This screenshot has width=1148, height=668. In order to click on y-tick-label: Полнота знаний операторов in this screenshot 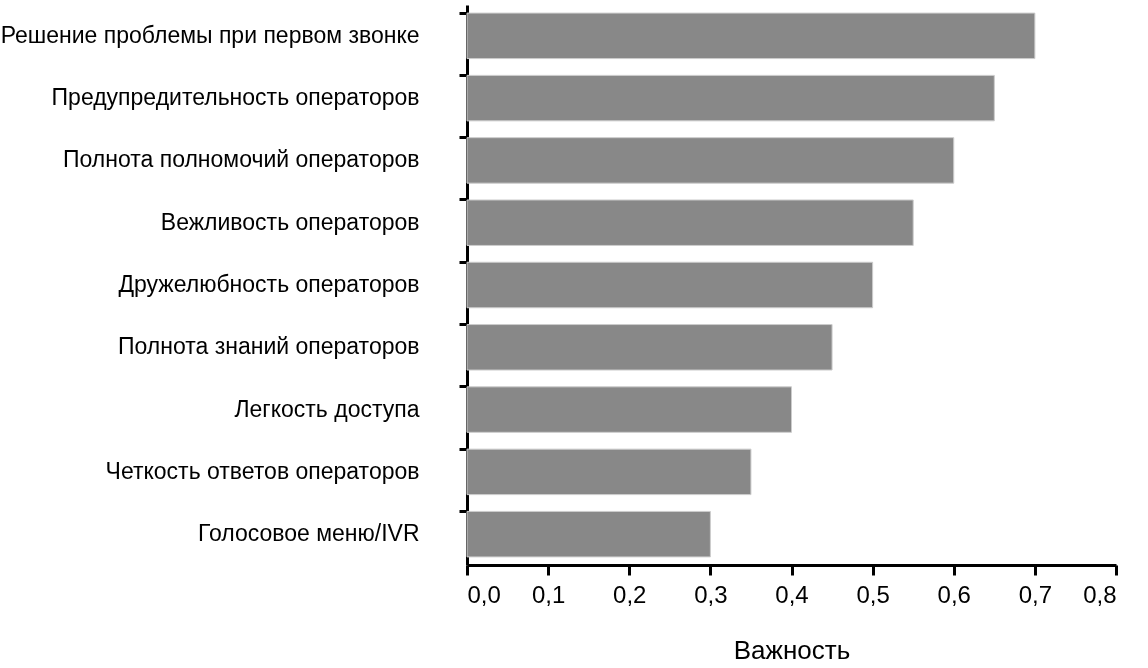, I will do `click(269, 346)`.